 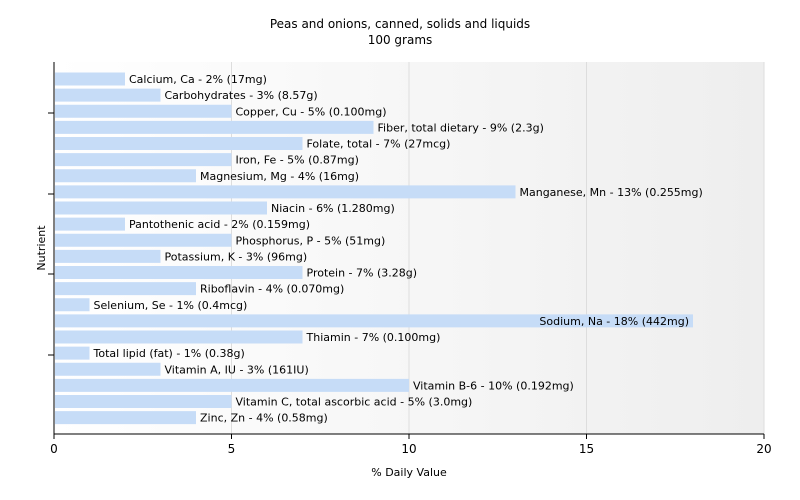 I want to click on x-tick-label-3: 15, so click(x=586, y=449).